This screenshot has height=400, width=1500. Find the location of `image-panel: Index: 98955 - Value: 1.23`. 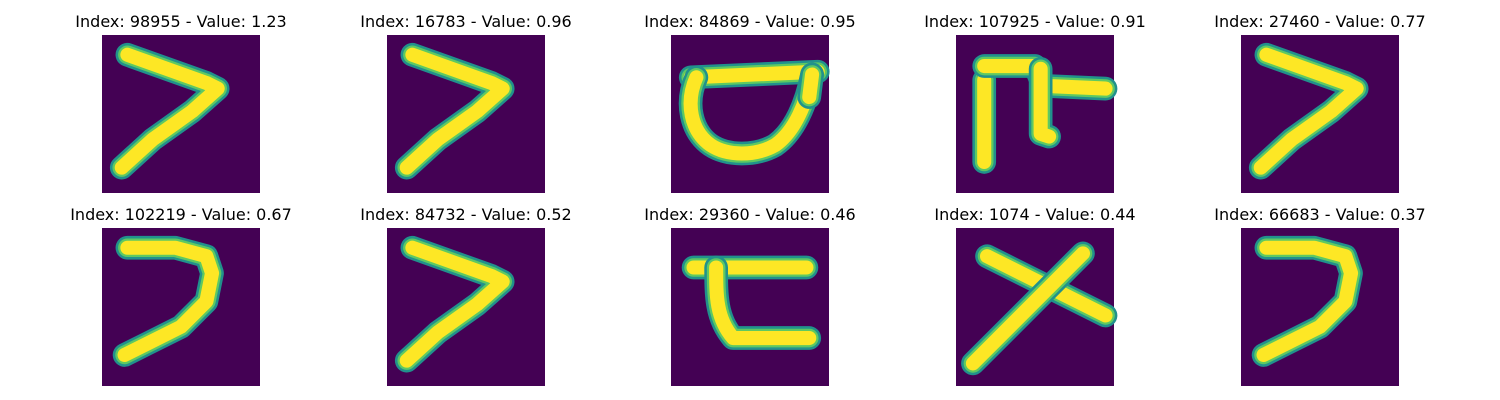

image-panel: Index: 98955 - Value: 1.23 is located at coordinates (181, 102).